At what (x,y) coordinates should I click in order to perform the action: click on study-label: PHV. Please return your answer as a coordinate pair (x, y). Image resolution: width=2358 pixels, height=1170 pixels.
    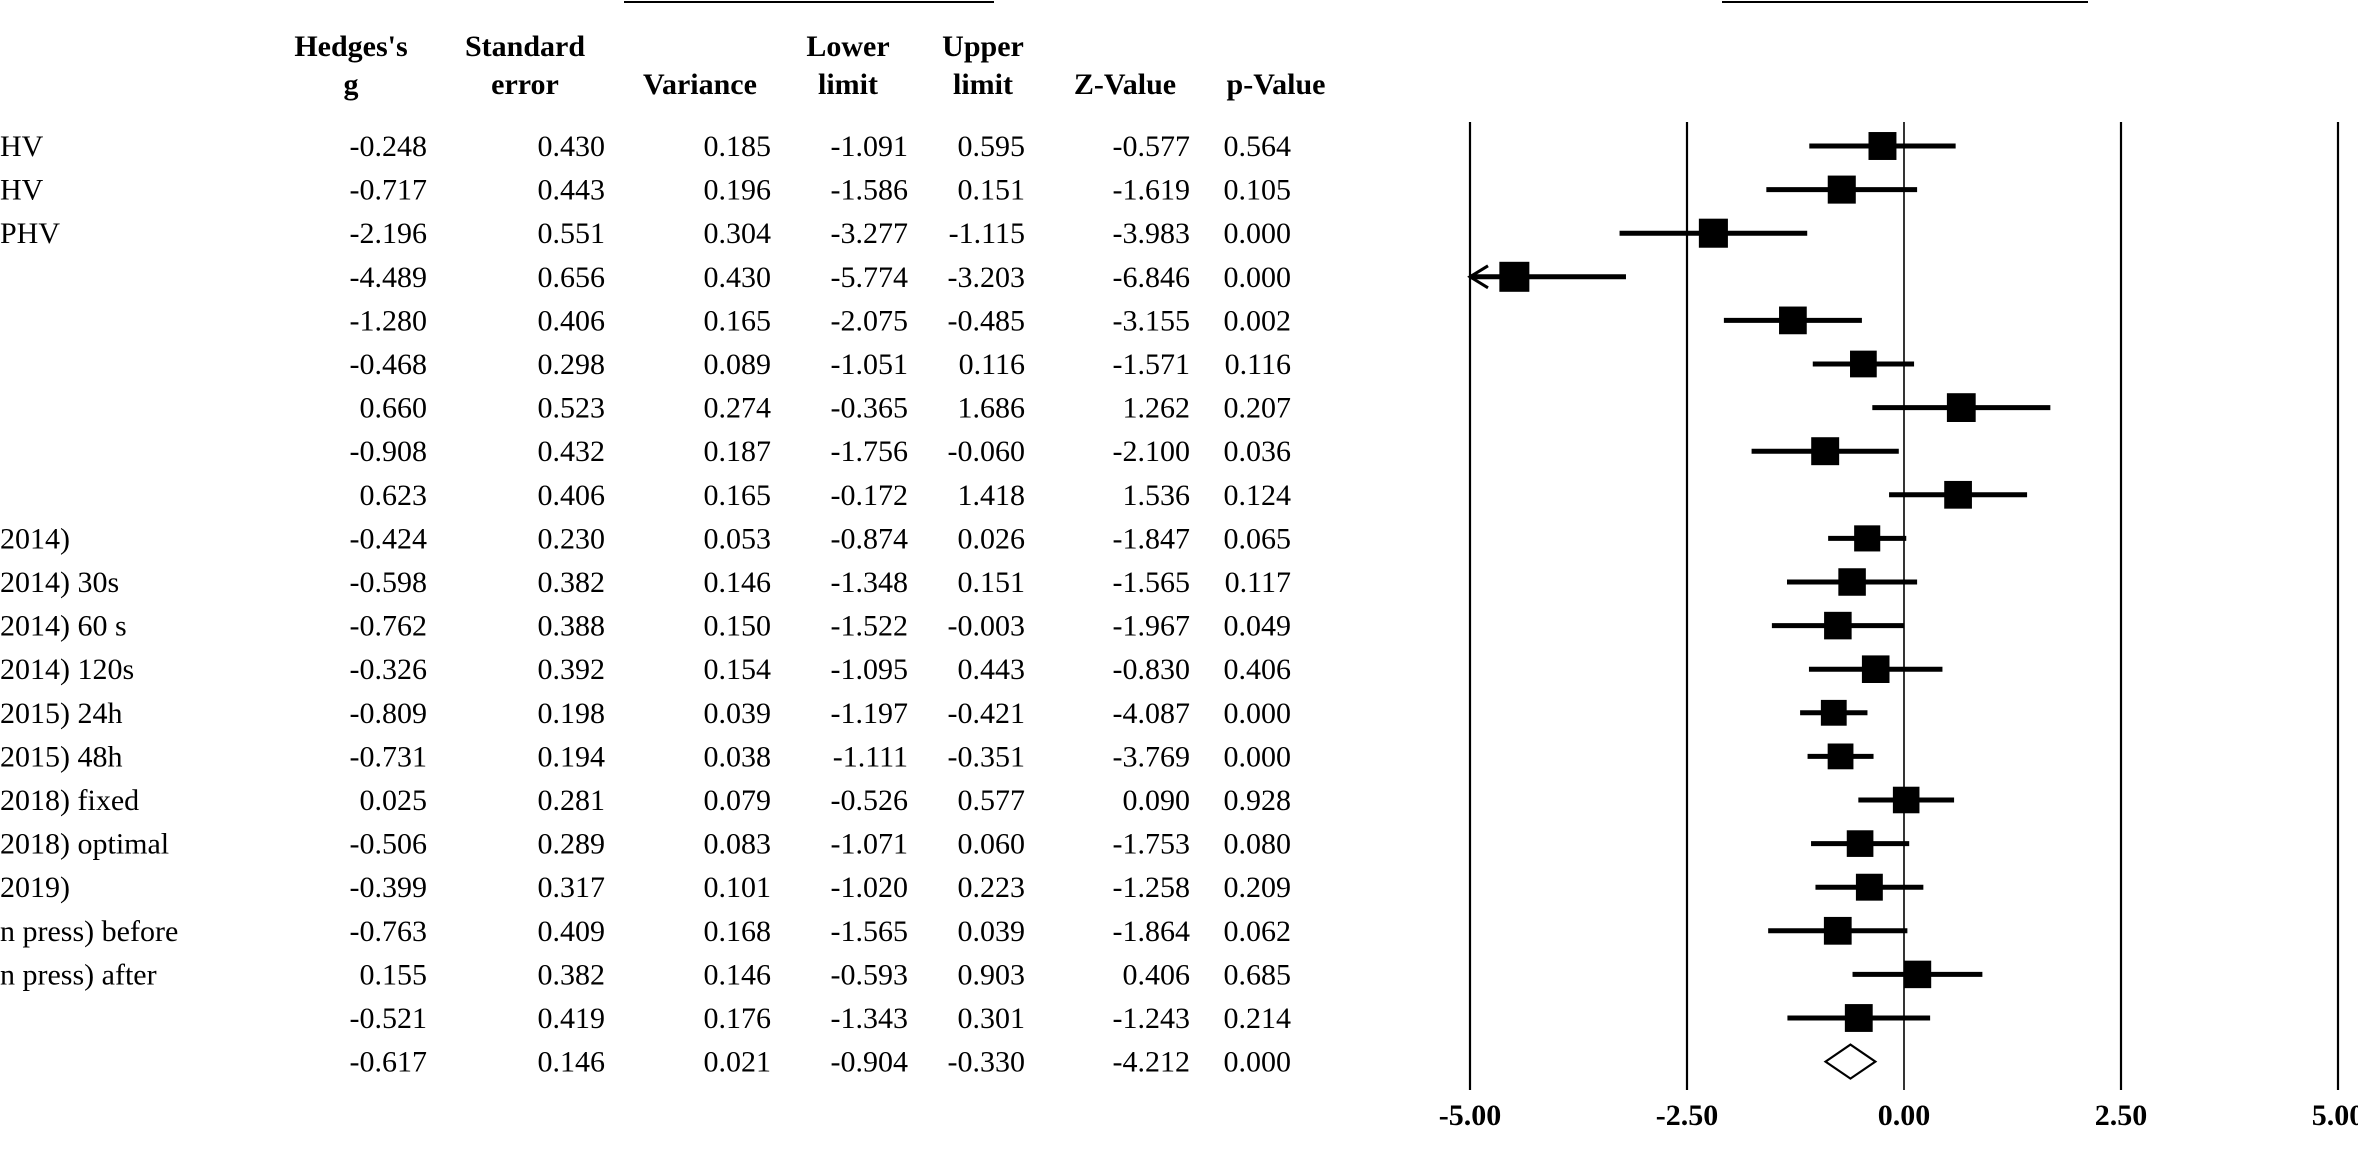
    Looking at the image, I should click on (30, 233).